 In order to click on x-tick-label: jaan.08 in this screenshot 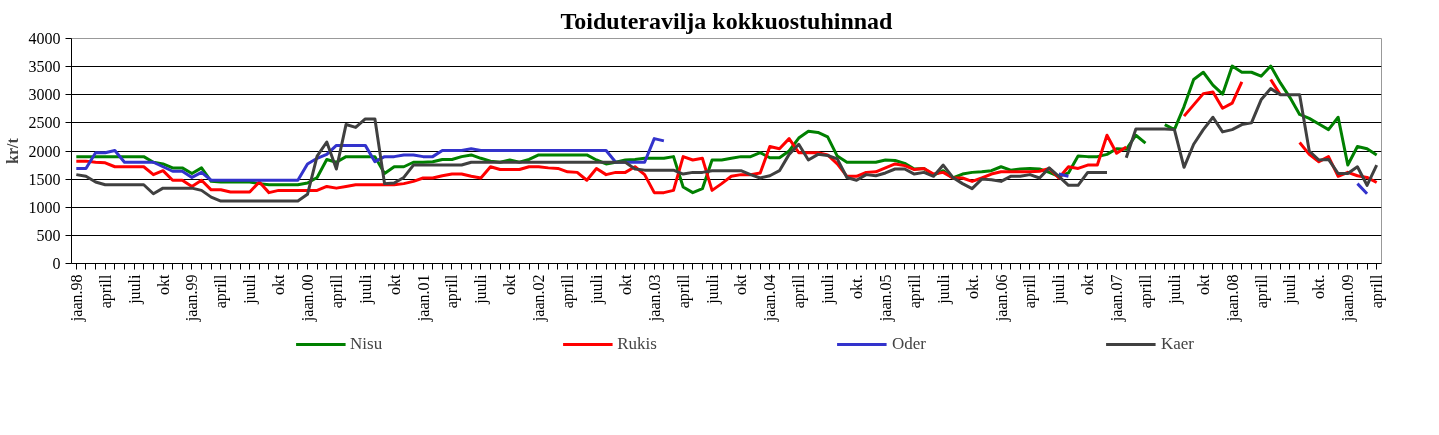, I will do `click(1232, 298)`.